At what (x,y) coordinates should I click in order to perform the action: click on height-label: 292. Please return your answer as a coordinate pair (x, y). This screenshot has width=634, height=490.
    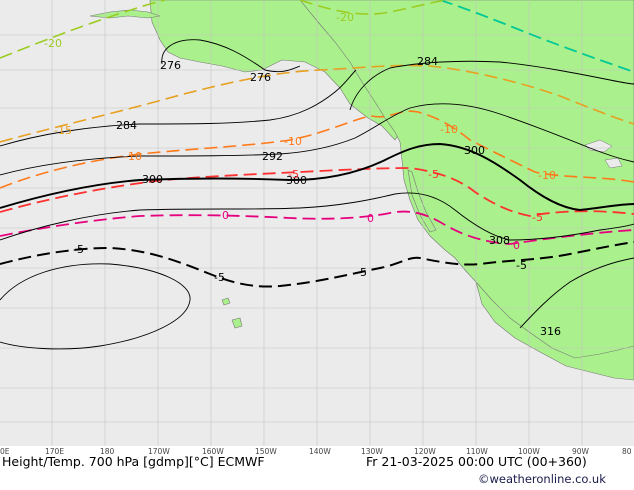
    Looking at the image, I should click on (272, 156).